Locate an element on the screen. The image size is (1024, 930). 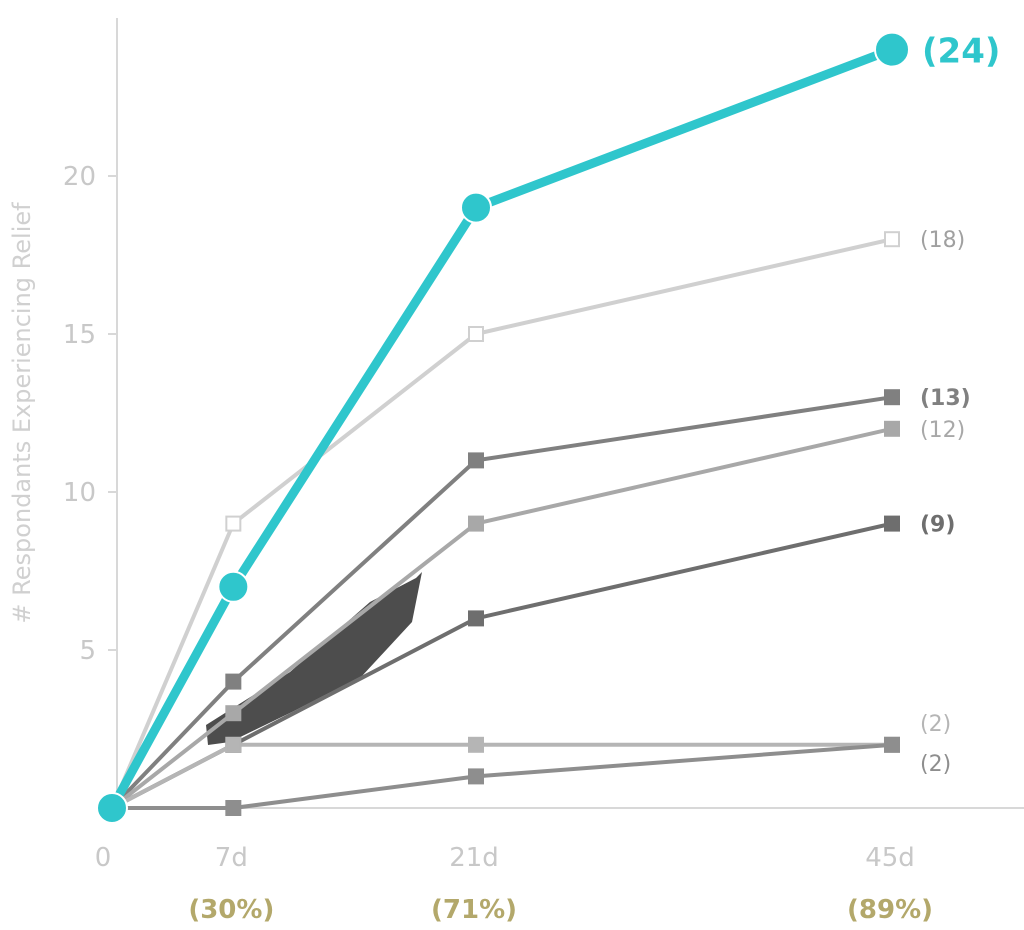
y-ticks: 5 10 15 20 is located at coordinates (90, 414).